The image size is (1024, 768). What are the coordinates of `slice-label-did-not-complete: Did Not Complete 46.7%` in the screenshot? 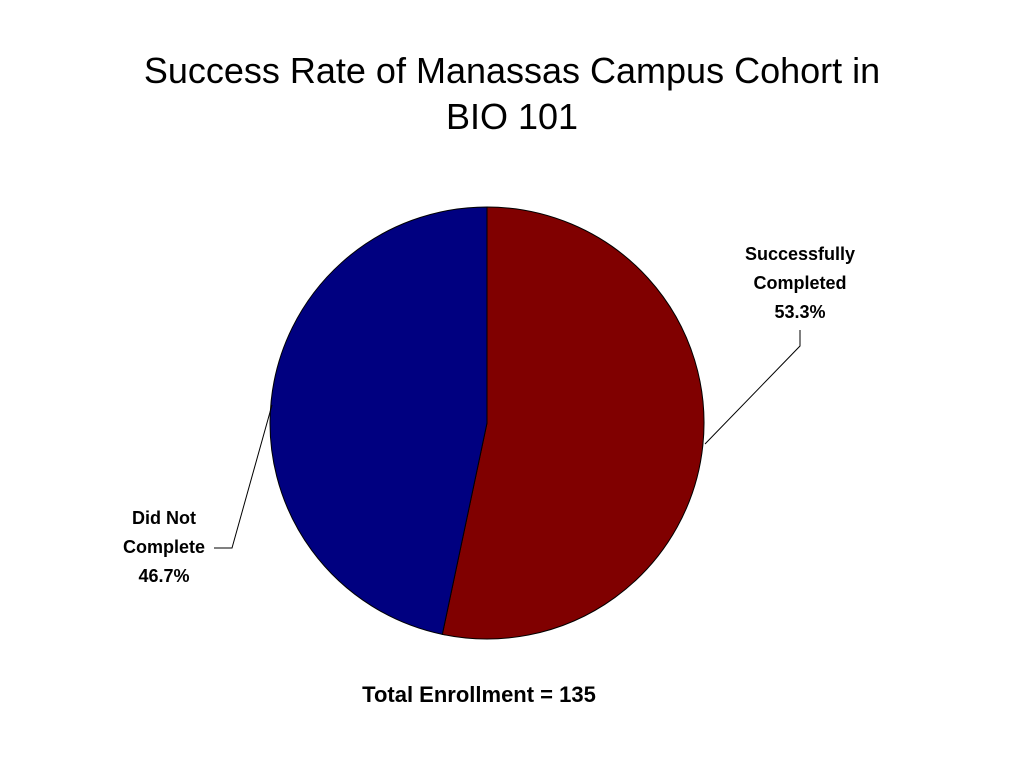 It's located at (164, 547).